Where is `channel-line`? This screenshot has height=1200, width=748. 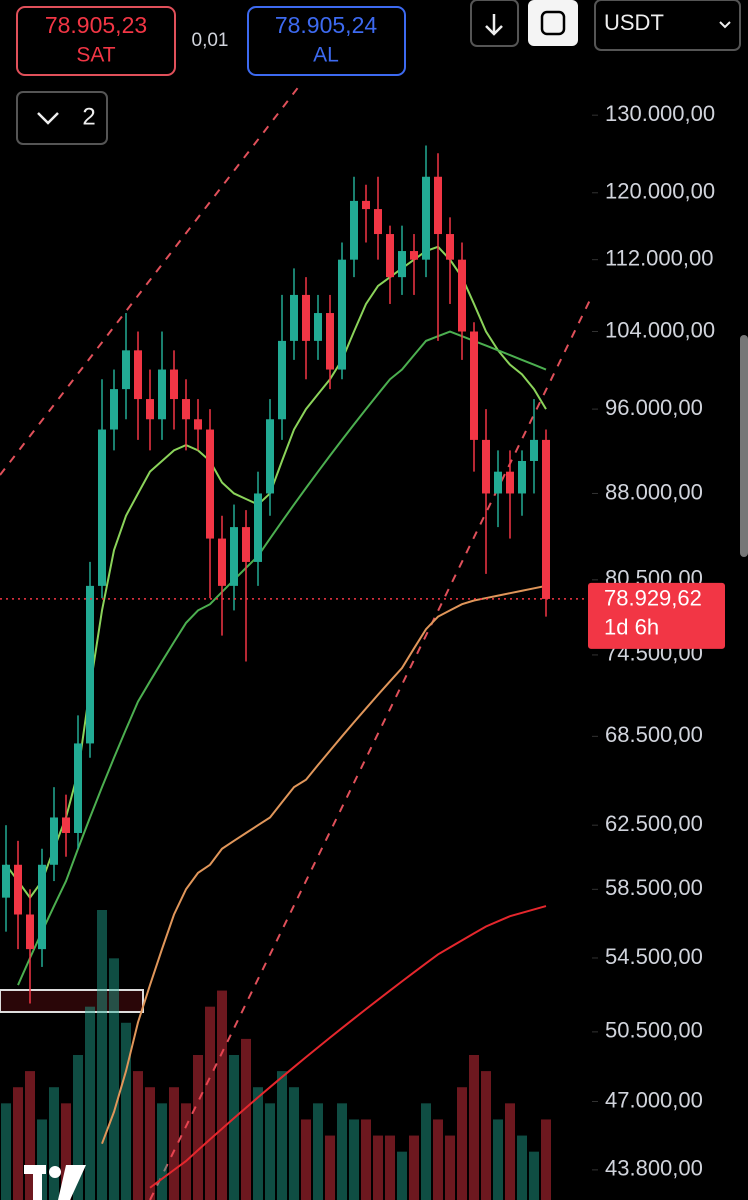 channel-line is located at coordinates (150, 280).